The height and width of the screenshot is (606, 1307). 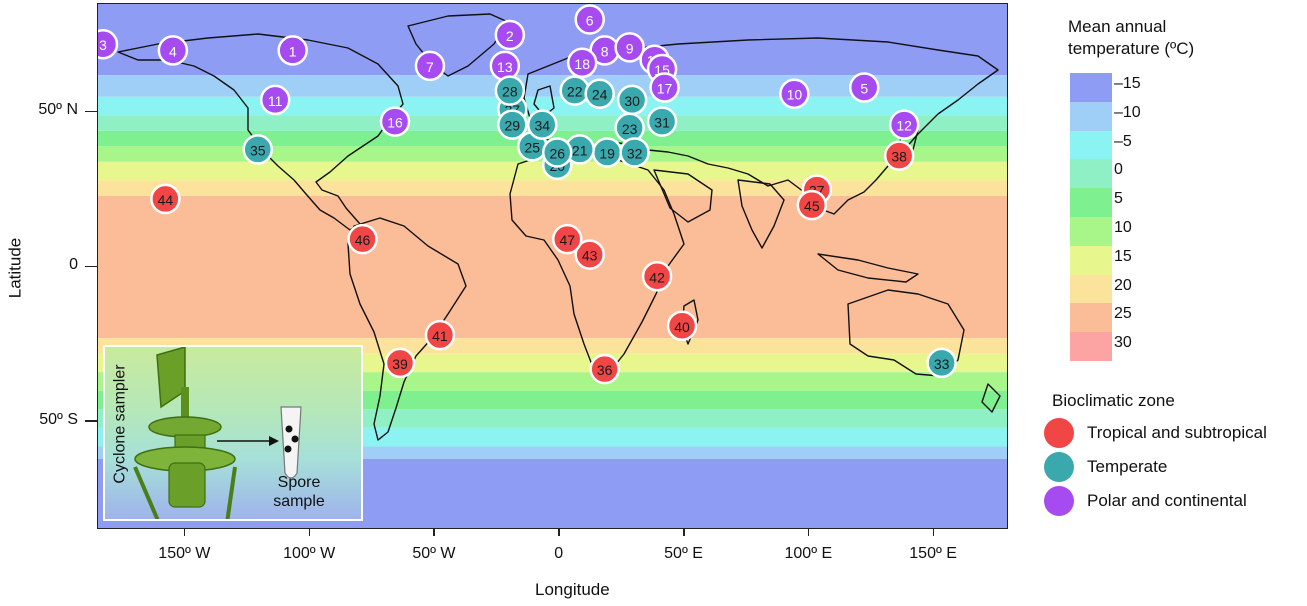 I want to click on site-number: 19, so click(x=607, y=154).